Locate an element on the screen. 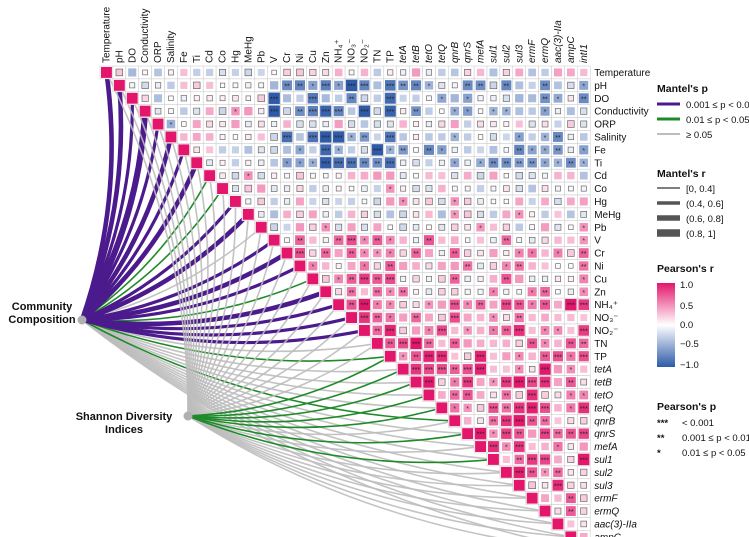 Image resolution: width=749 pixels, height=537 pixels. row-label: qnrS is located at coordinates (604, 434).